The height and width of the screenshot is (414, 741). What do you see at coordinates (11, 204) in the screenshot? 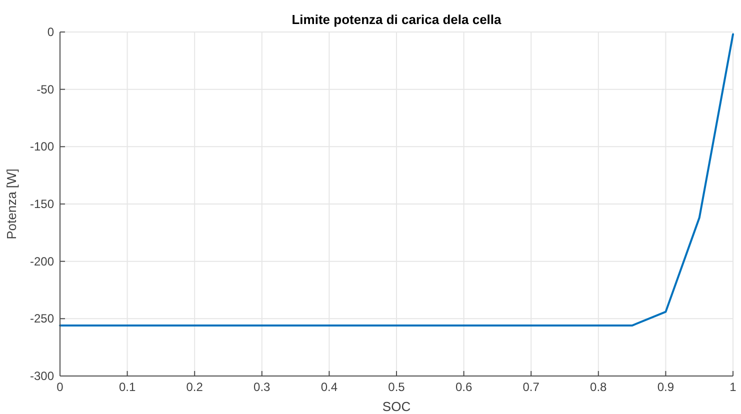
I see `y-axis-title: Potenza [W]` at bounding box center [11, 204].